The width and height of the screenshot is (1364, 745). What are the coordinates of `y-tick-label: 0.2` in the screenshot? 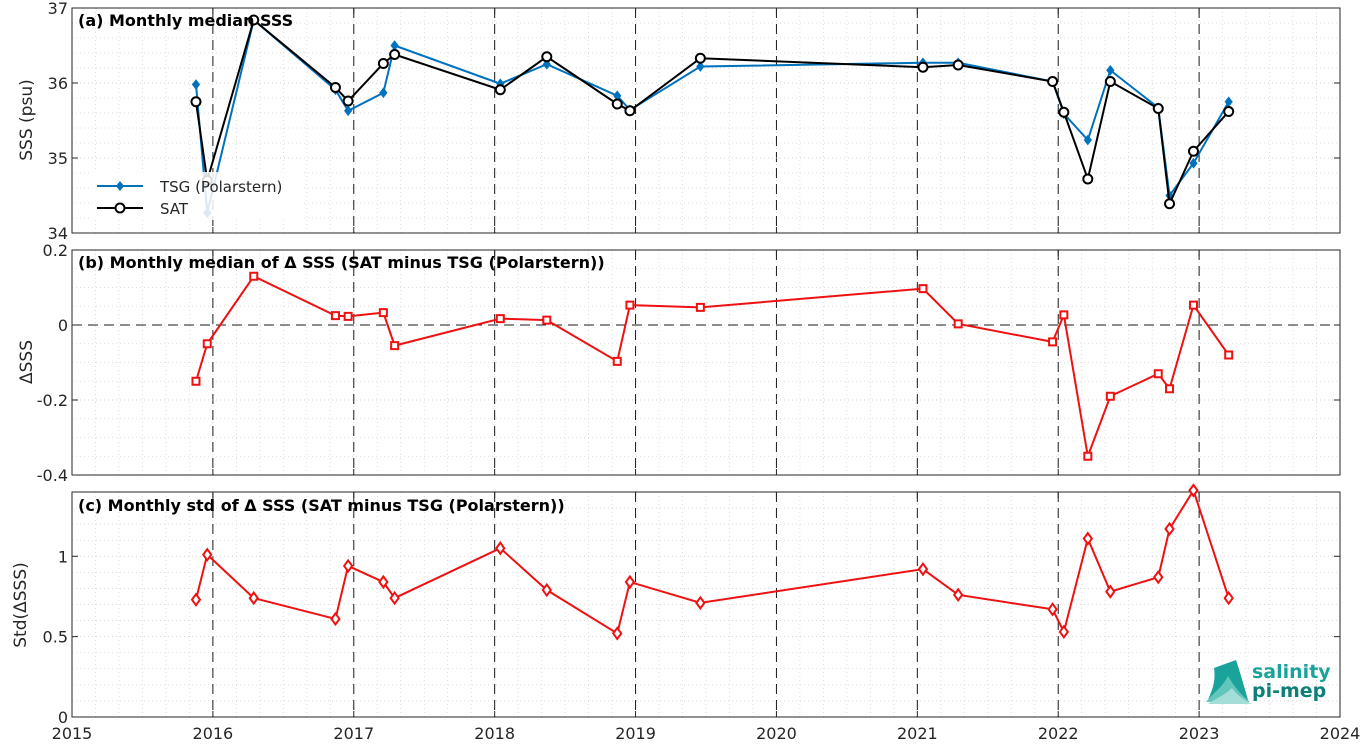 It's located at (55, 250).